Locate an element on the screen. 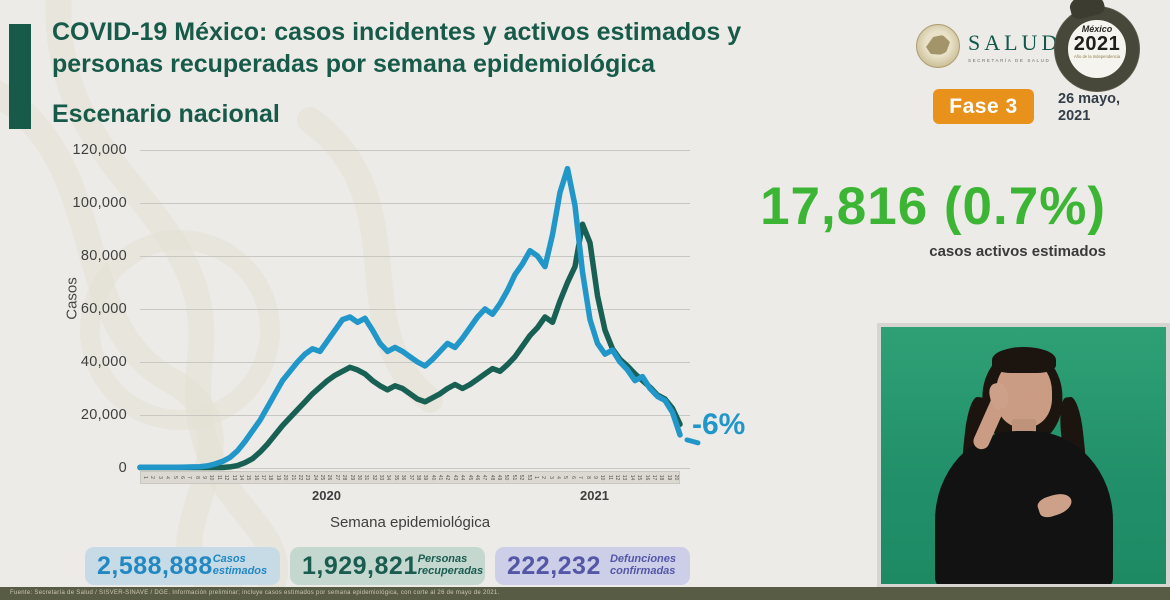 The height and width of the screenshot is (600, 1170). week-tick: 50 is located at coordinates (506, 477).